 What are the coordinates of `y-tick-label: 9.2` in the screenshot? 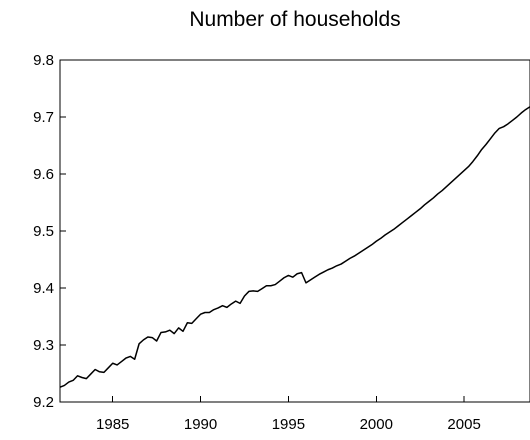 It's located at (43, 402).